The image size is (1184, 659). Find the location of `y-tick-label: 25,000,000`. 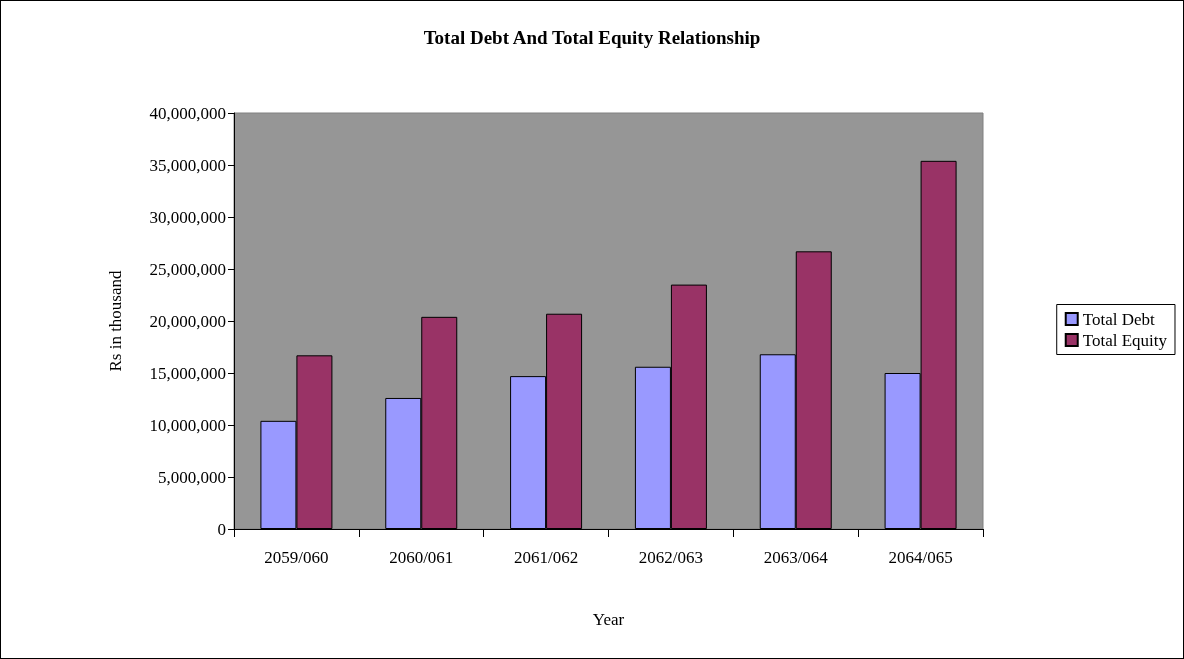

y-tick-label: 25,000,000 is located at coordinates (187, 269).